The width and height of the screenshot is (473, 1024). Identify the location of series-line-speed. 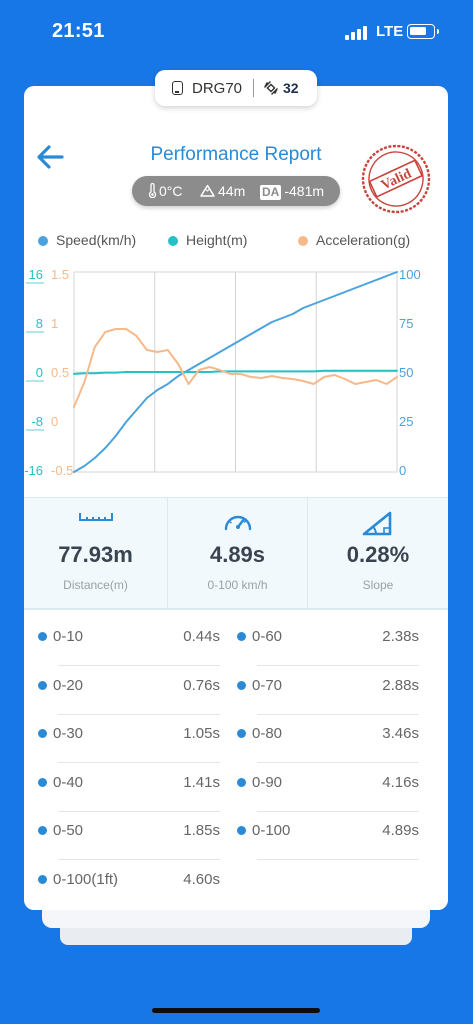
(235, 372).